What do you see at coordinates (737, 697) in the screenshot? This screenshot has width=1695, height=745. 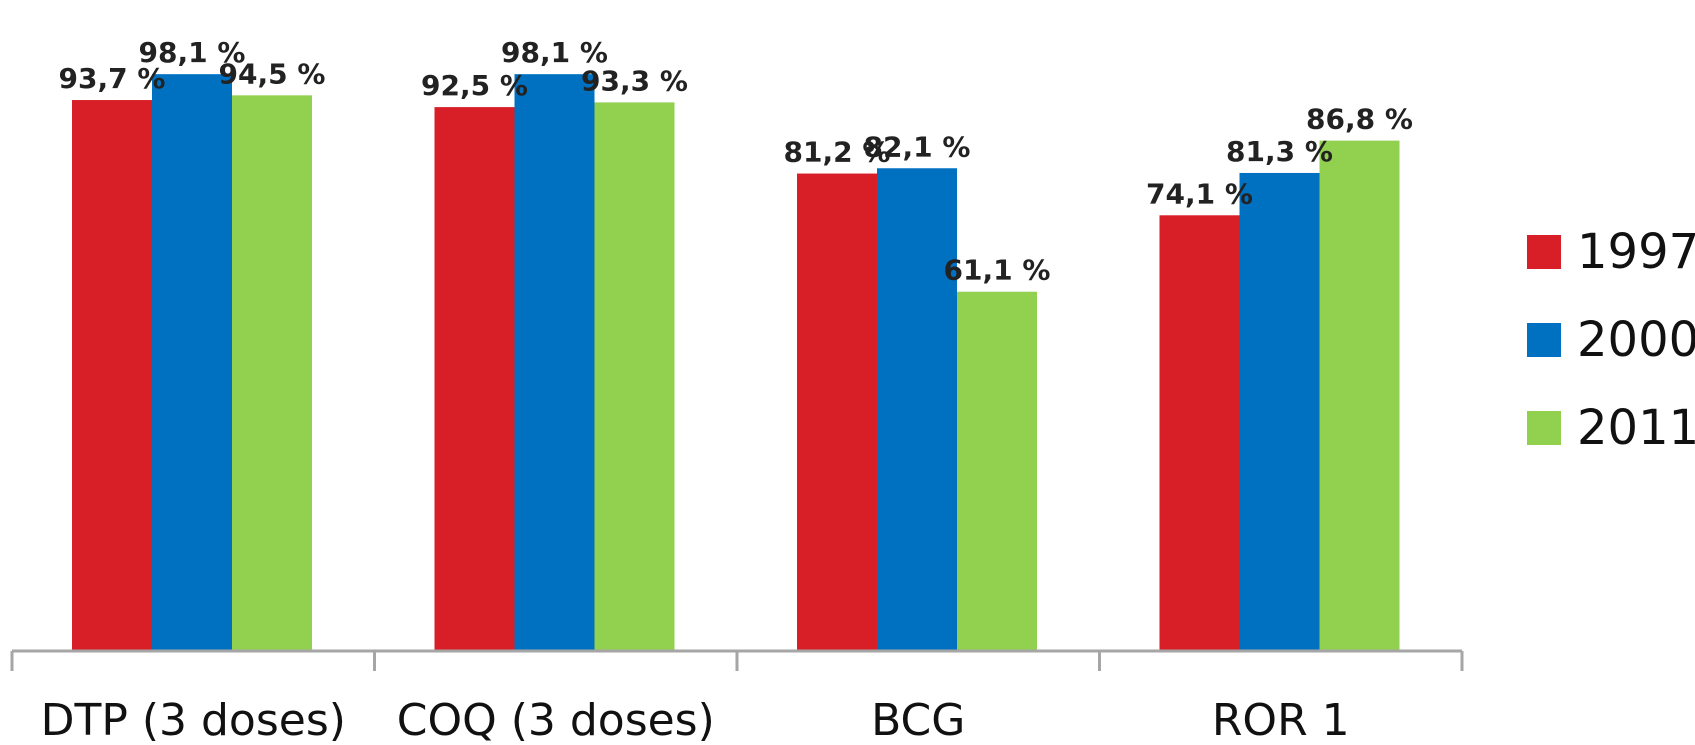 I see `x-axis: DTP (3 doses) COQ (3 doses) BCG ROR 1` at bounding box center [737, 697].